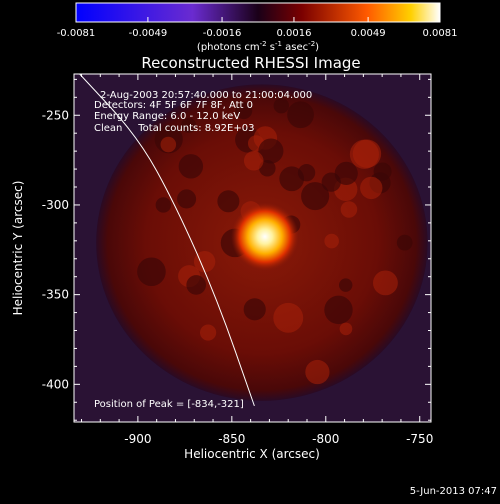 The width and height of the screenshot is (500, 504). Describe the element at coordinates (419, 439) in the screenshot. I see `x-tick-label: -750` at that location.